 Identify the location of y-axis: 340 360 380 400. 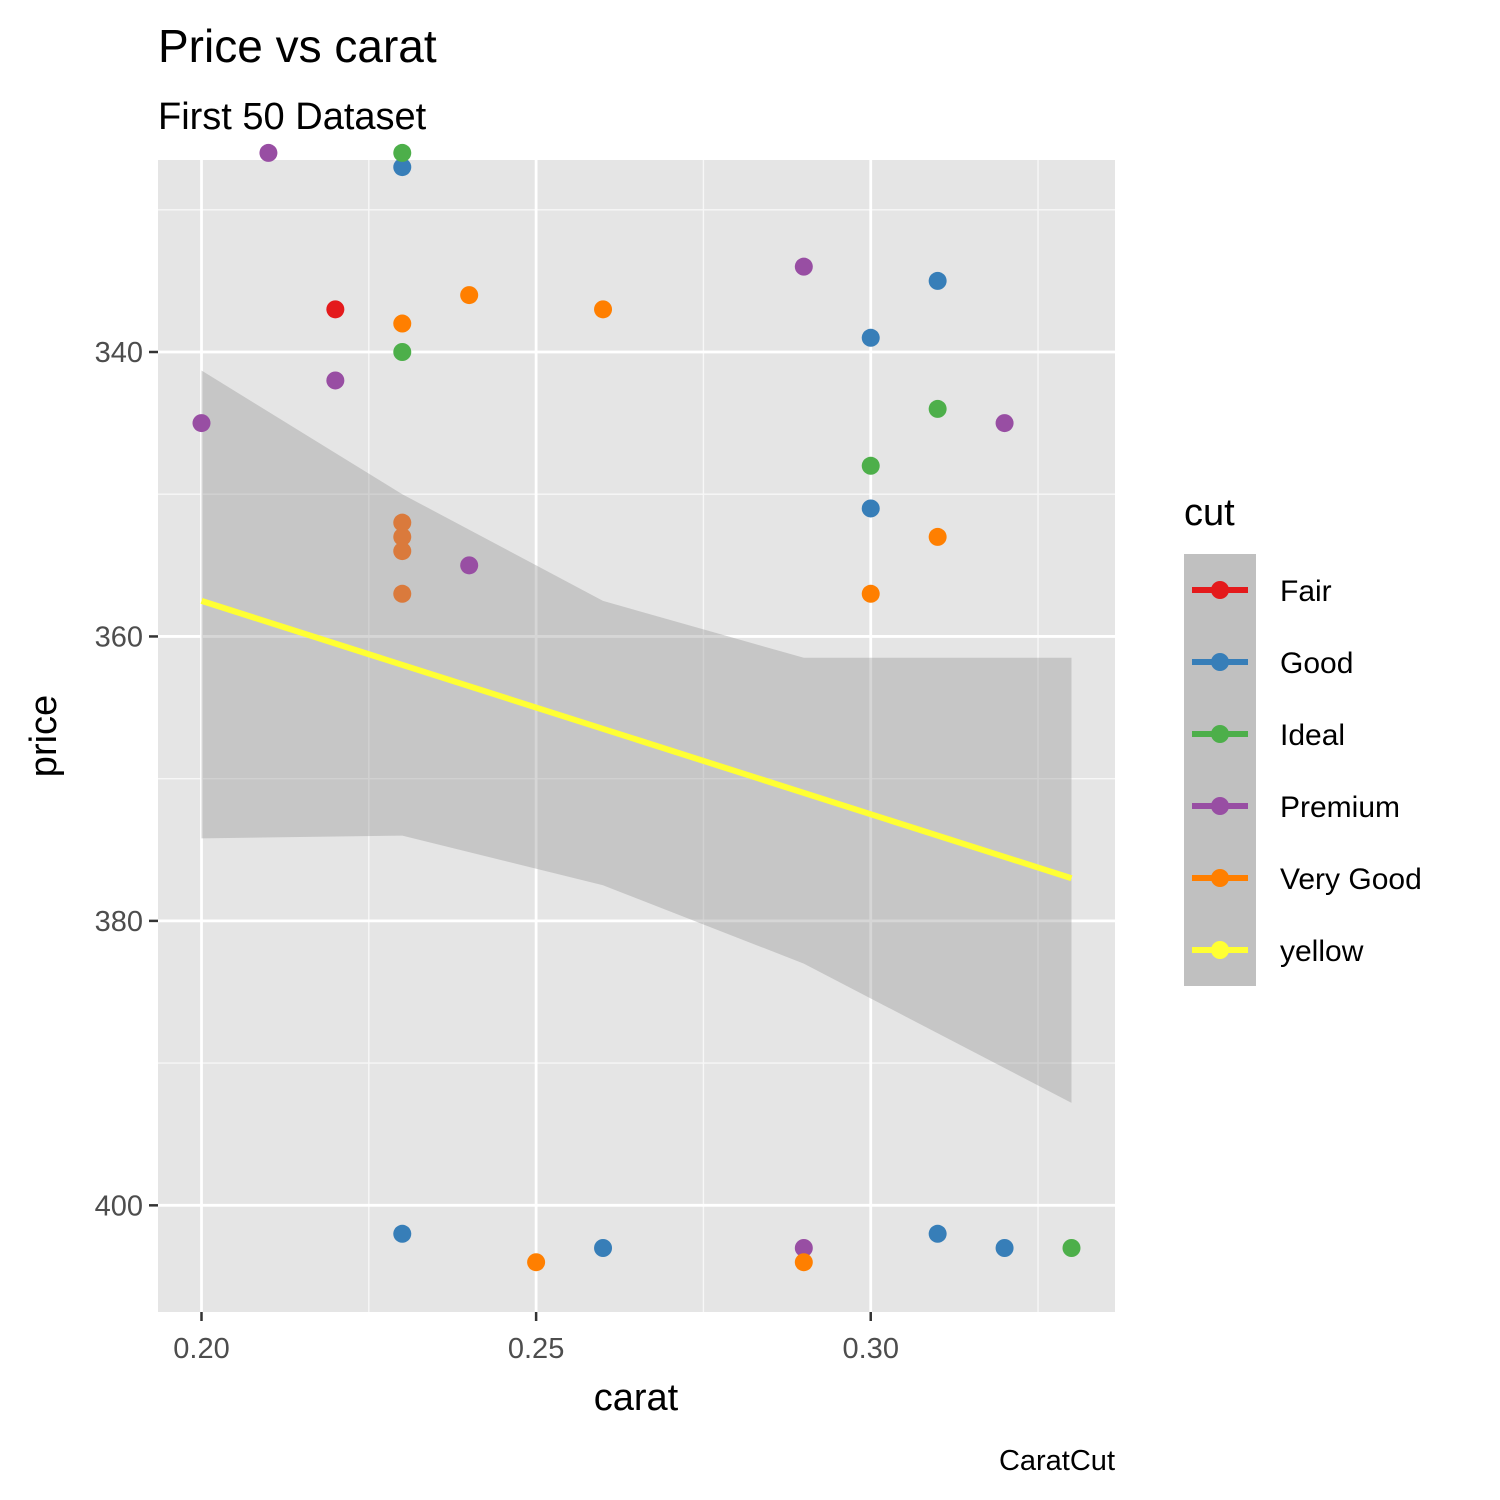
(126, 779).